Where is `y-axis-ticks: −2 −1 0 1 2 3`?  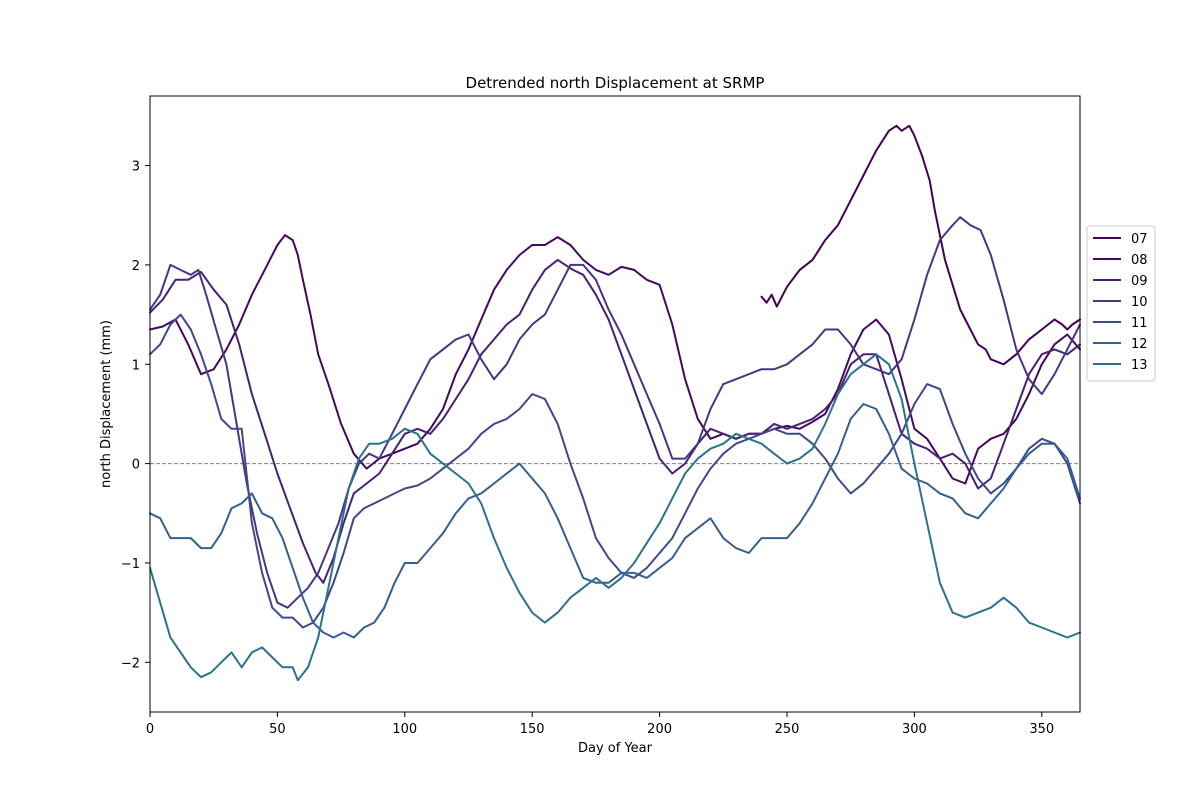 y-axis-ticks: −2 −1 0 1 2 3 is located at coordinates (135, 415).